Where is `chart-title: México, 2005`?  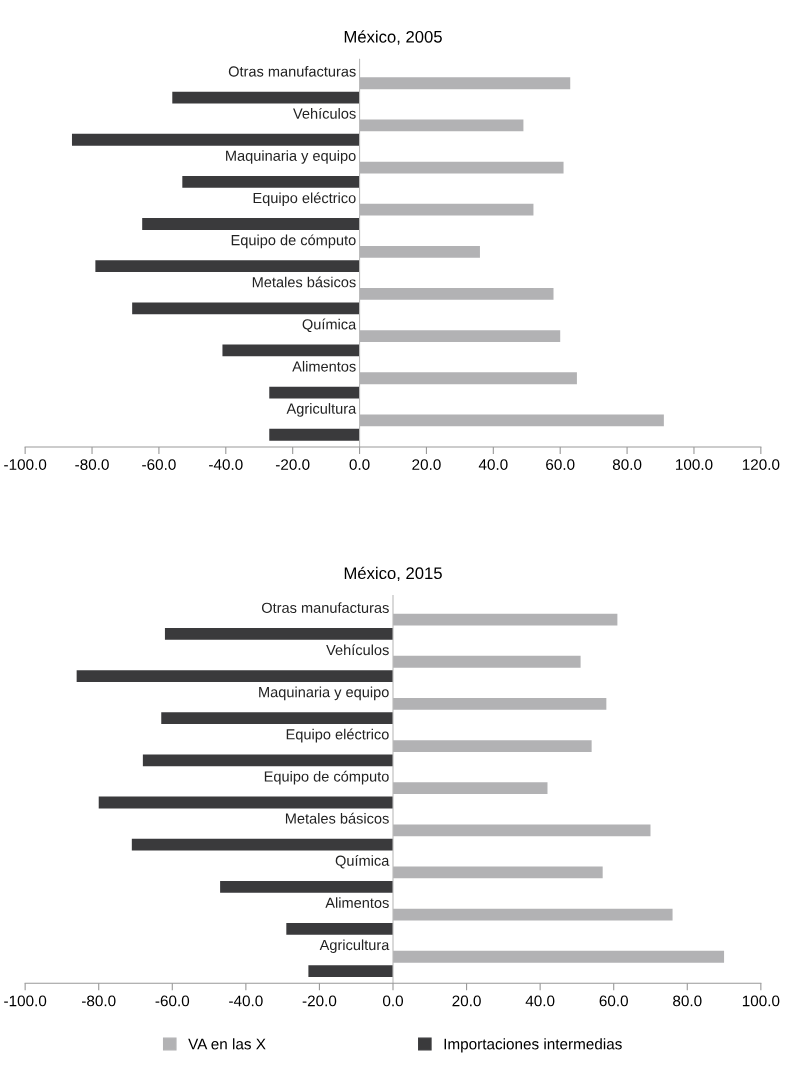 chart-title: México, 2005 is located at coordinates (393, 37).